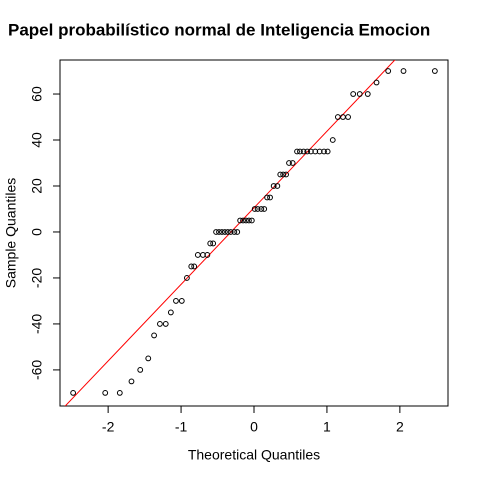 This screenshot has width=480, height=480. What do you see at coordinates (37, 140) in the screenshot?
I see `y-tick-label: 40` at bounding box center [37, 140].